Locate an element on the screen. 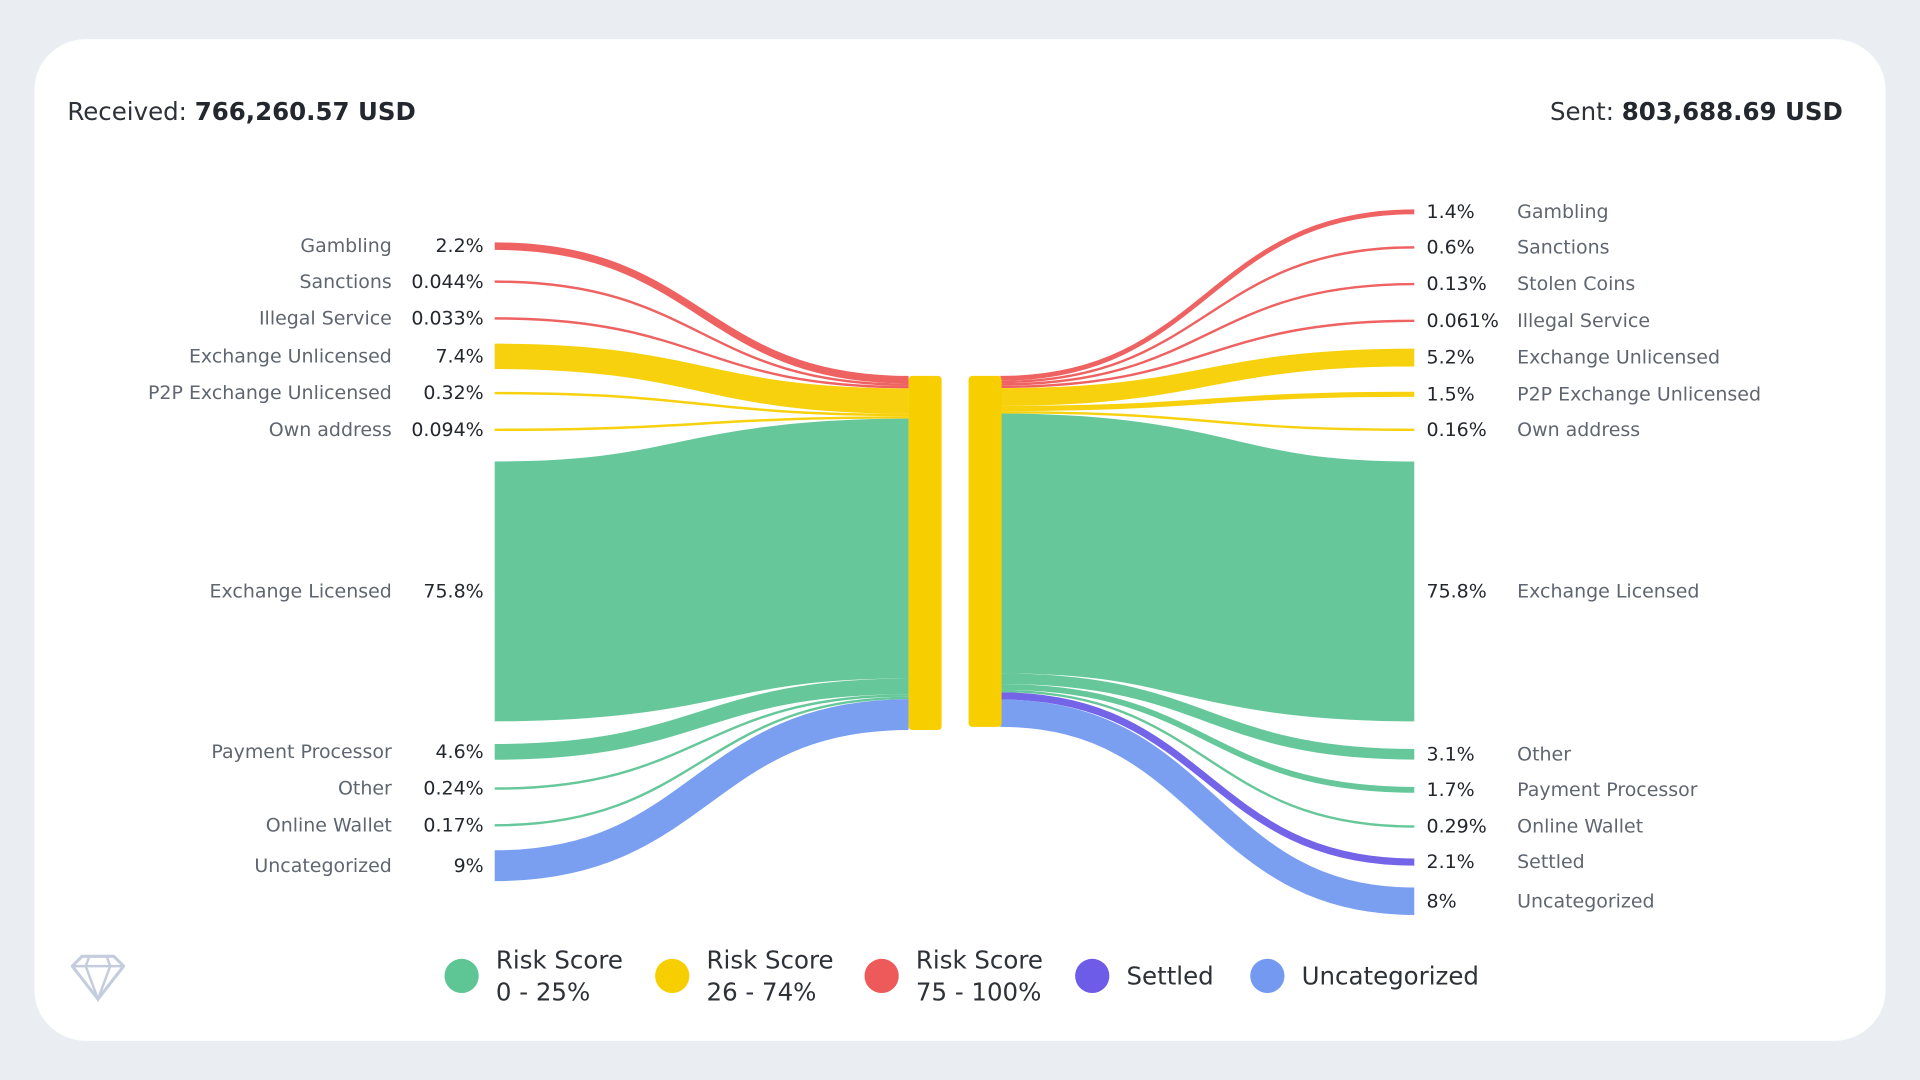 This screenshot has width=1920, height=1080. source-pct-exchange-unlicensed: 7.4% is located at coordinates (459, 356).